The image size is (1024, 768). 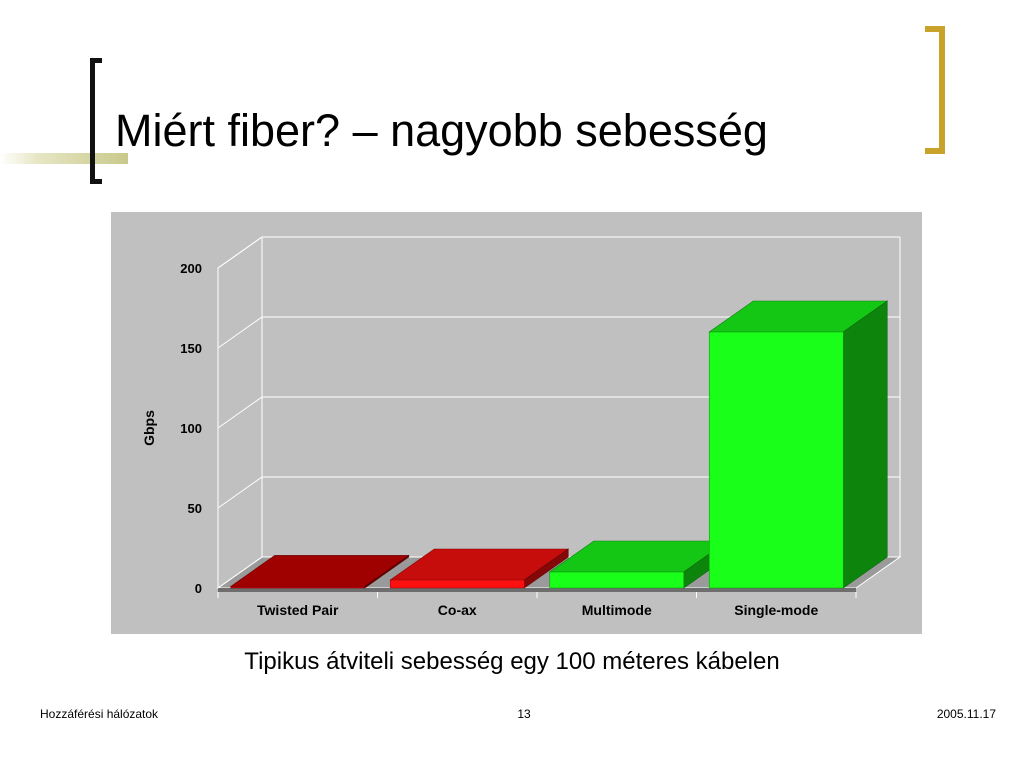 I want to click on right-bracket-decoration, so click(x=935, y=90).